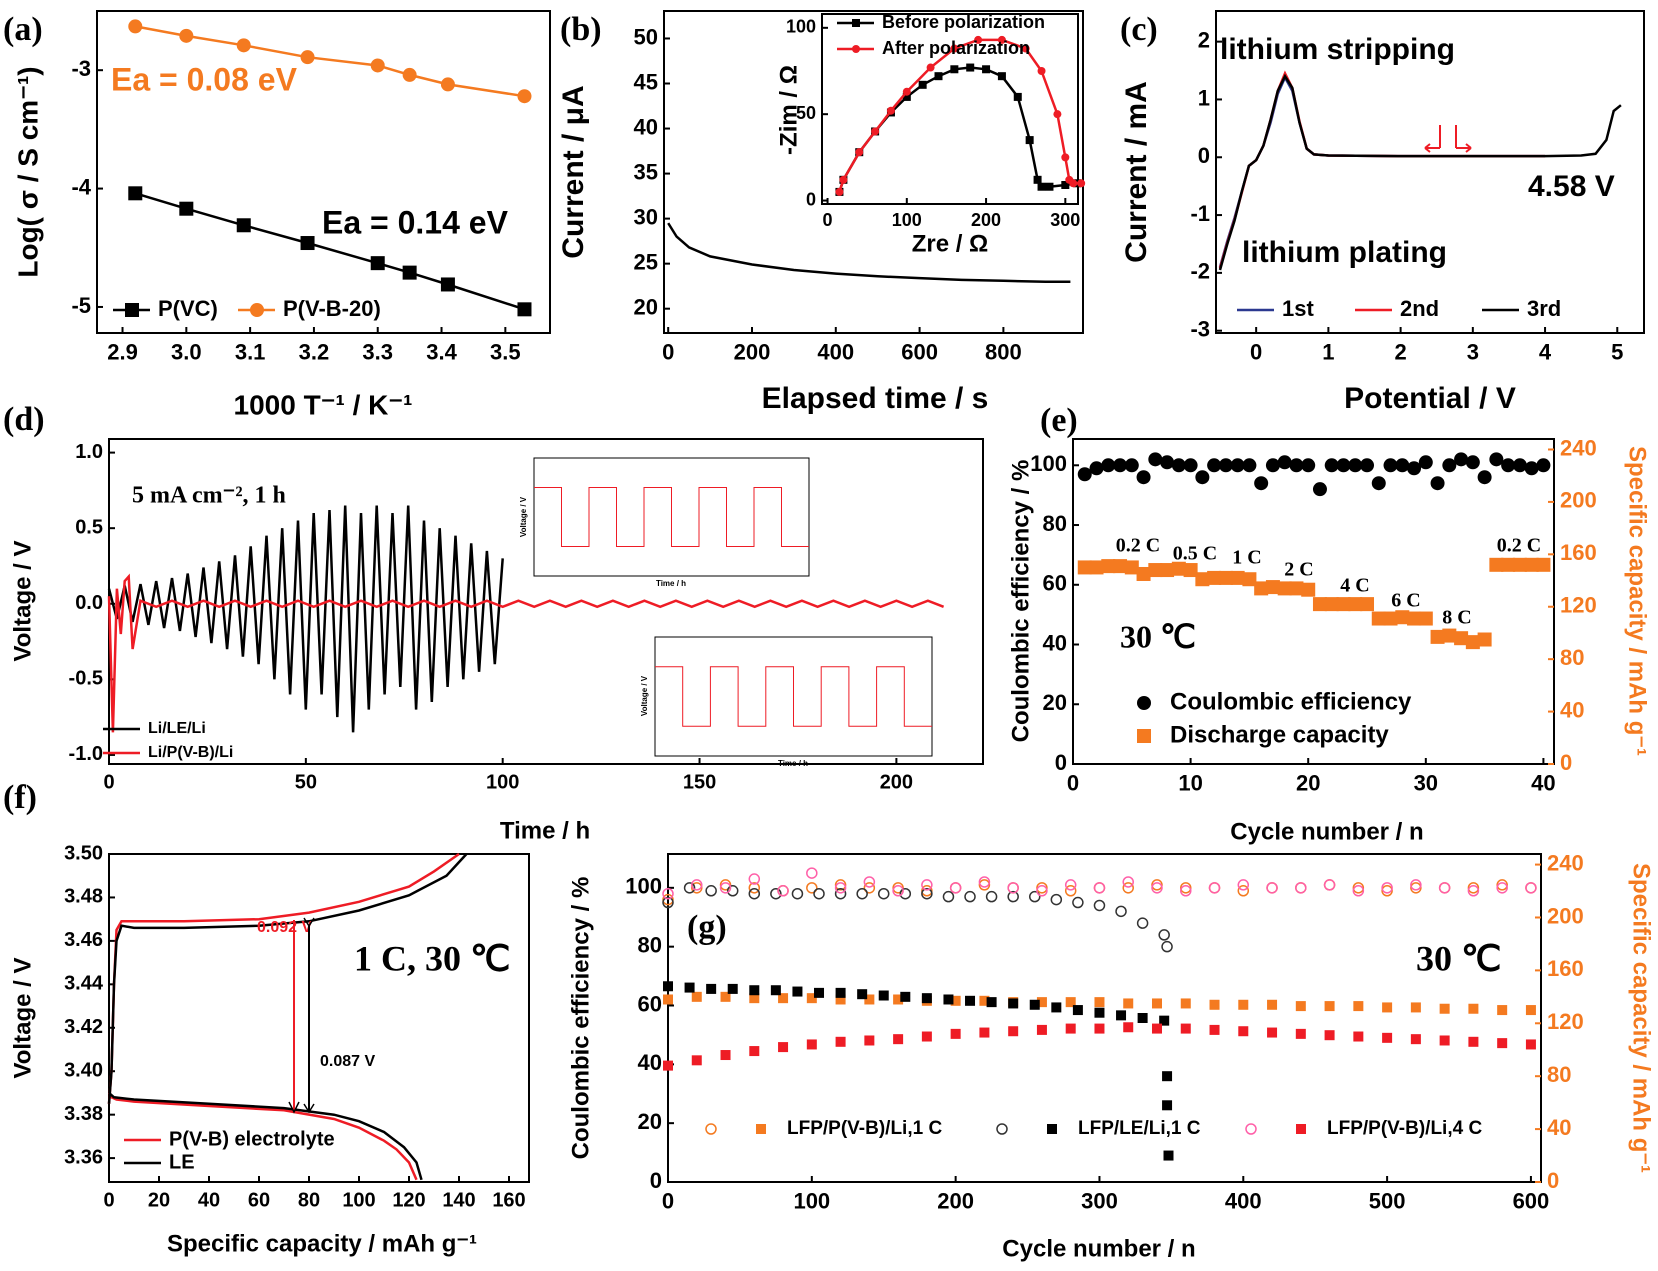 The height and width of the screenshot is (1271, 1658). I want to click on legend-label: Li/LE/Li, so click(177, 728).